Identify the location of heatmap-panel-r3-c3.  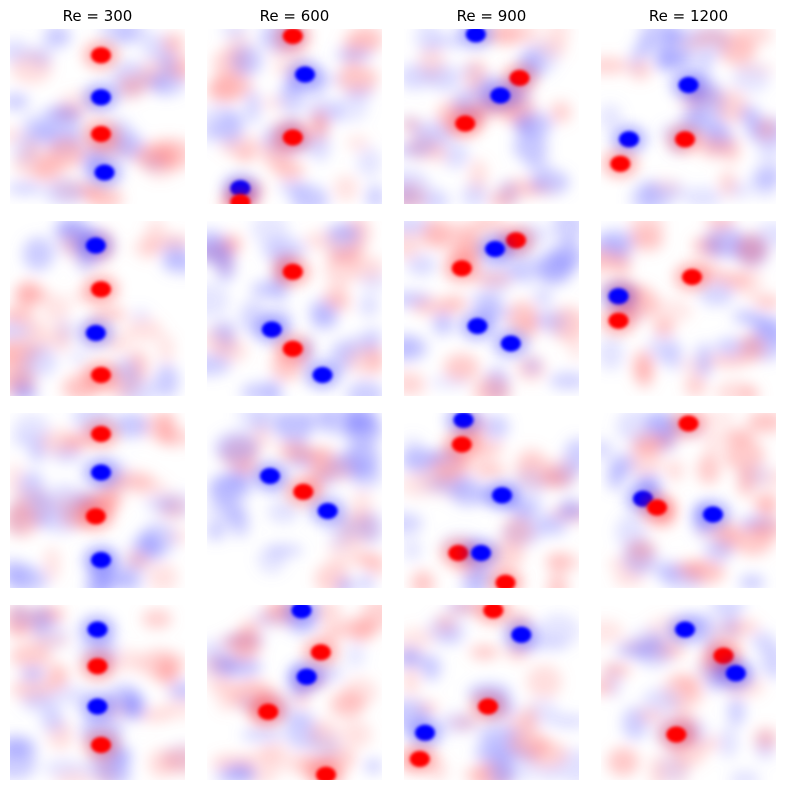
(491, 500).